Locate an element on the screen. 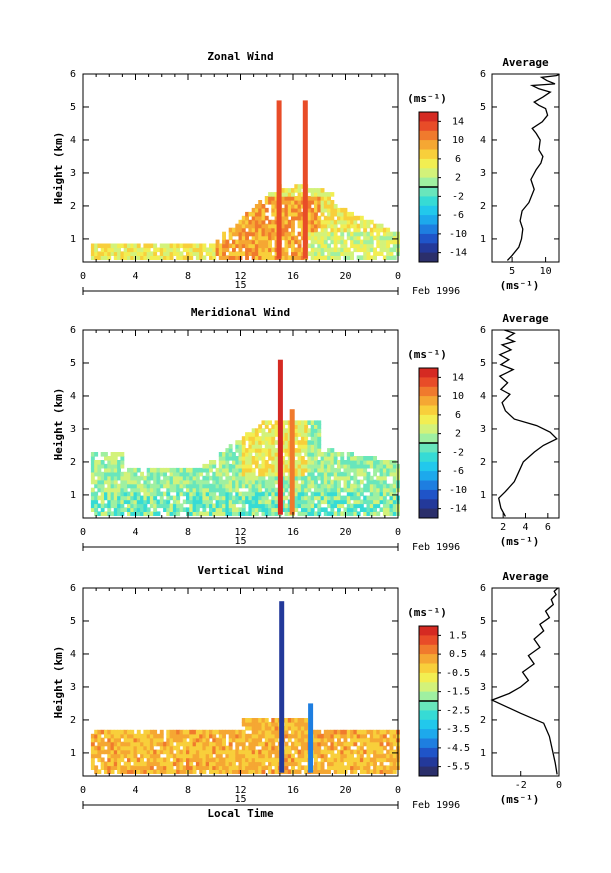 This screenshot has width=611, height=873. colorbar-swatch is located at coordinates (428, 192).